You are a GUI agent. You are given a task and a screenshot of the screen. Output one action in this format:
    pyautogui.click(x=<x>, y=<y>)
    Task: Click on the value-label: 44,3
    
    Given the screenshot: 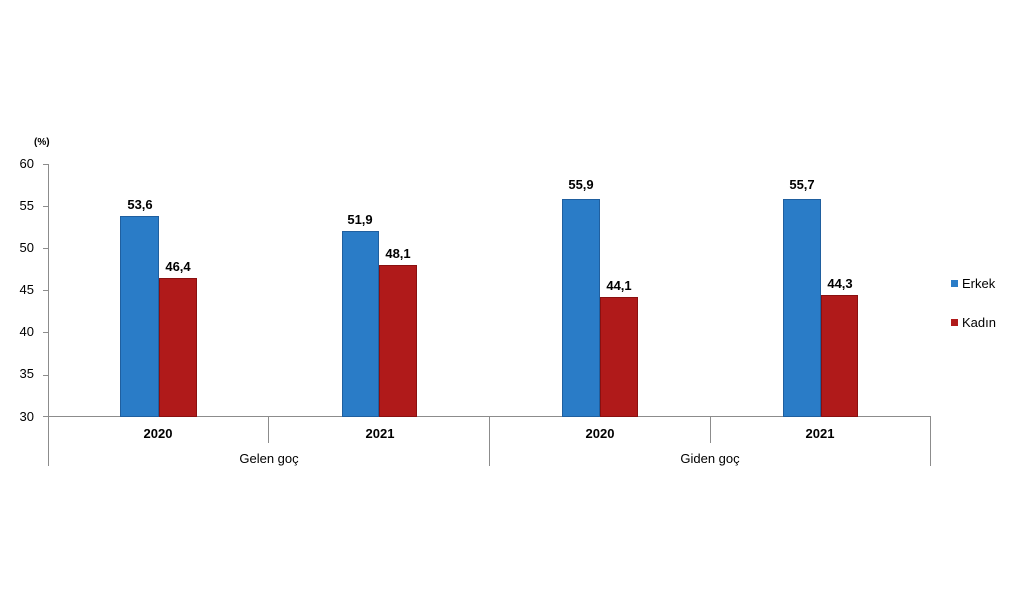 What is the action you would take?
    pyautogui.click(x=840, y=283)
    